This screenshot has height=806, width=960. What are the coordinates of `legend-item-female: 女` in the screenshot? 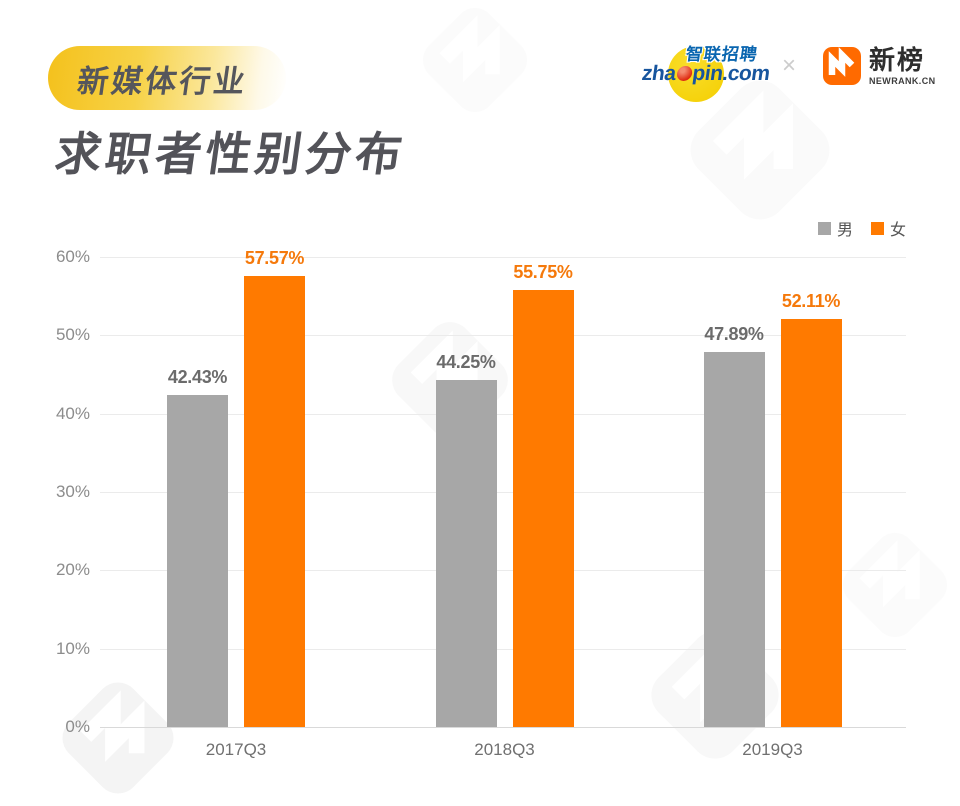 It's located at (888, 228).